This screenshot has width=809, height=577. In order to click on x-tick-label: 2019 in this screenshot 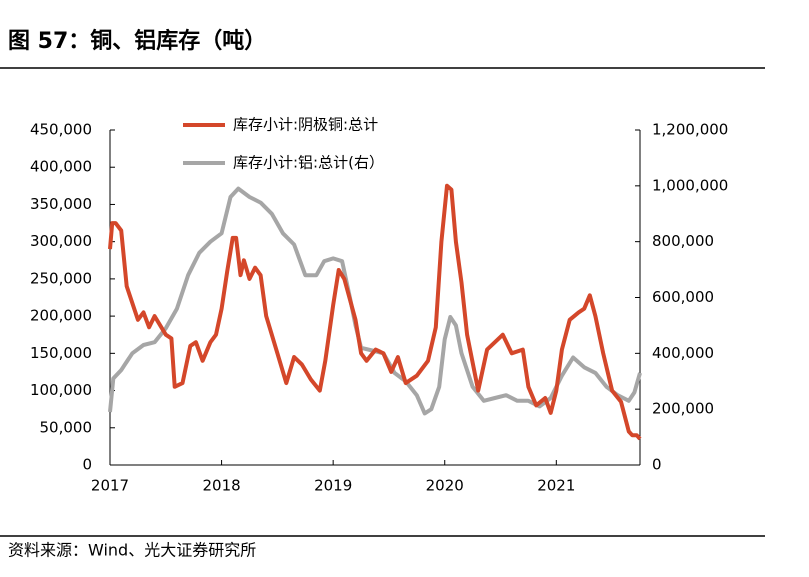, I will do `click(333, 486)`.